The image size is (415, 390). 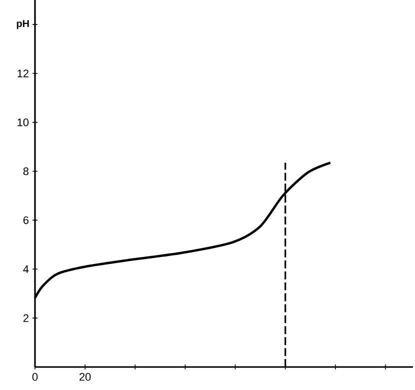 What do you see at coordinates (23, 74) in the screenshot?
I see `y-tick-label: 12` at bounding box center [23, 74].